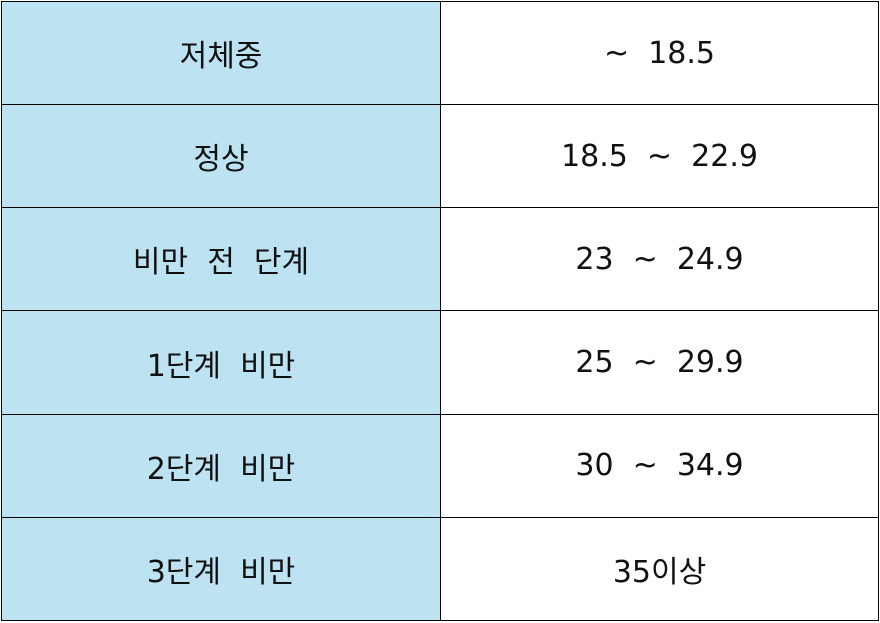 This screenshot has width=880, height=623. What do you see at coordinates (659, 53) in the screenshot?
I see `range-cell: ~ 18.5` at bounding box center [659, 53].